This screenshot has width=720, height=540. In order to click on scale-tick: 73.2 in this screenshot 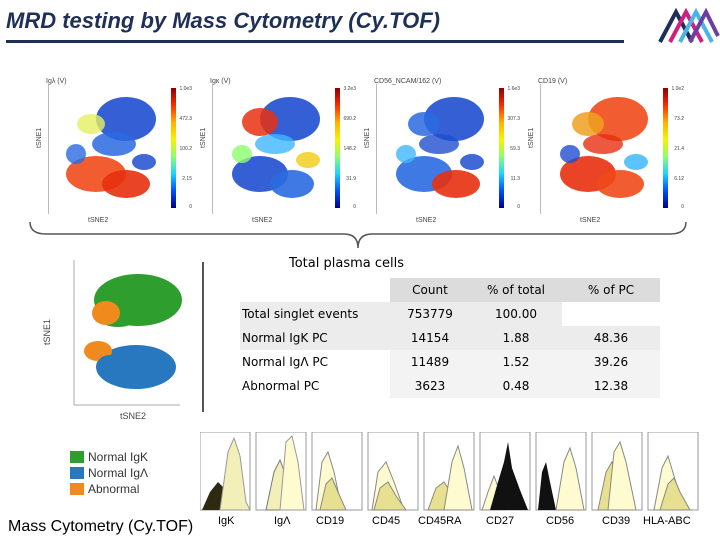, I will do `click(679, 119)`.